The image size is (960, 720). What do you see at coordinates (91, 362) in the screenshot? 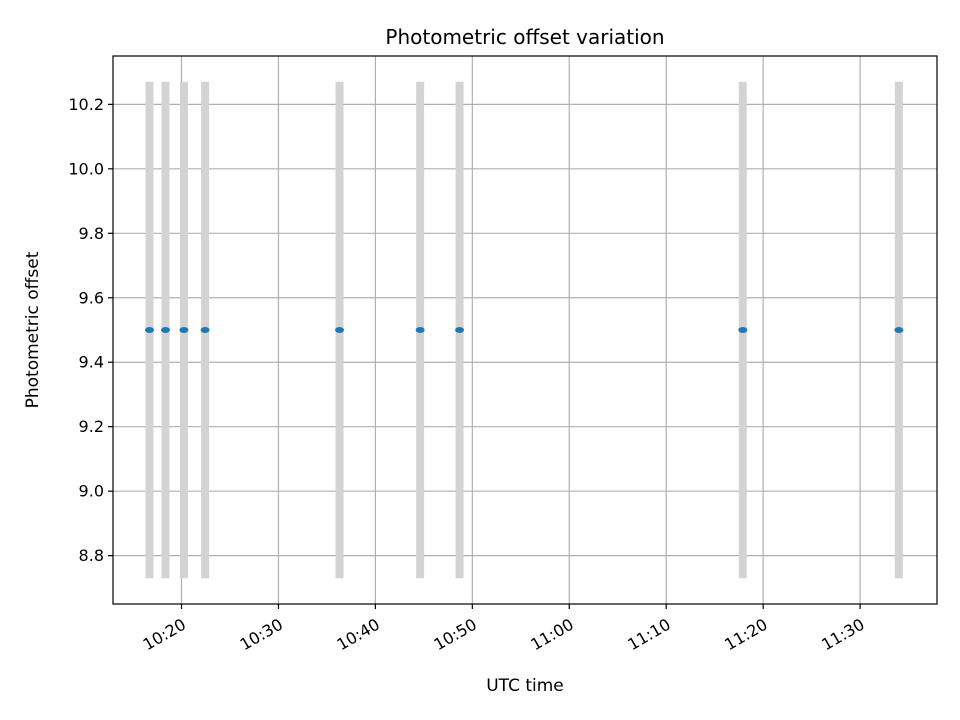
I see `y-tick-label: 9.4` at bounding box center [91, 362].